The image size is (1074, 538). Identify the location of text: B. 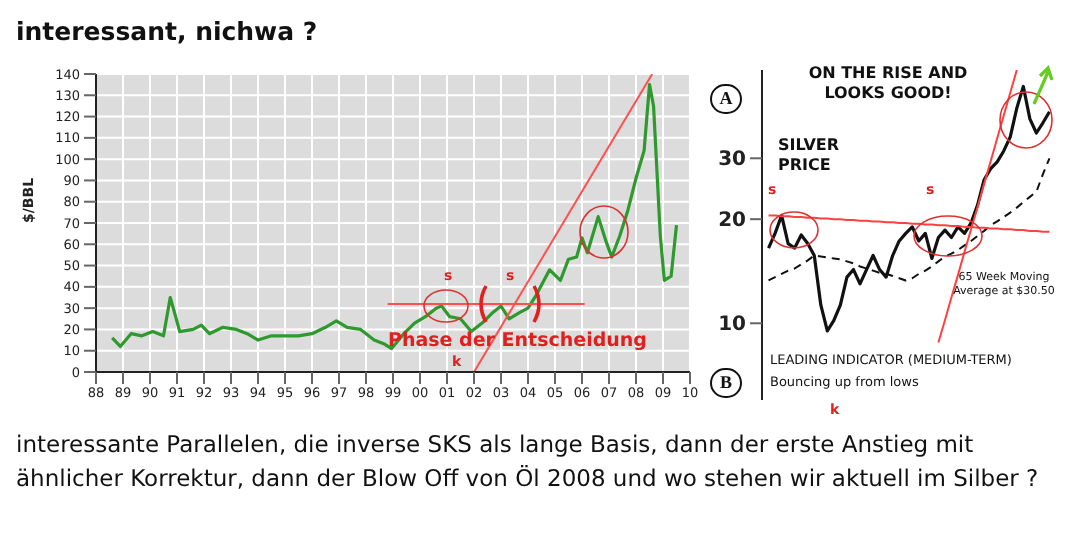
(726, 383).